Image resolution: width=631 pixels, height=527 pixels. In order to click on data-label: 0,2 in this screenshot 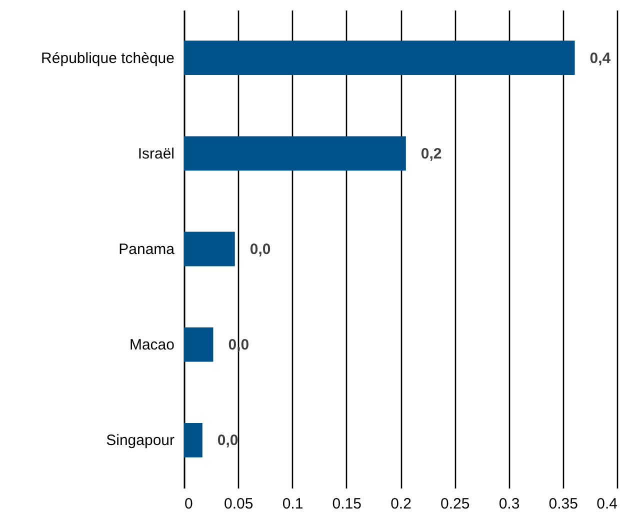, I will do `click(431, 153)`.